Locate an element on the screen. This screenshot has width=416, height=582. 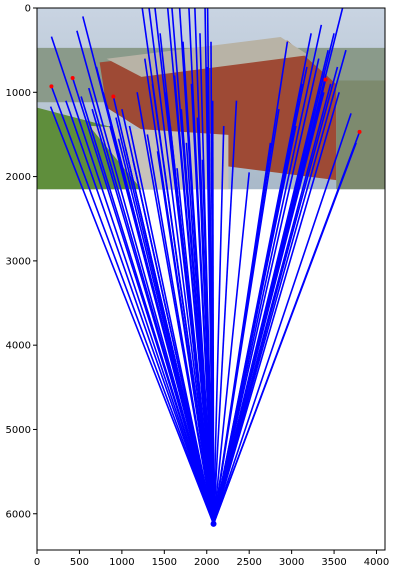
photo-brick-building is located at coordinates (218, 110).